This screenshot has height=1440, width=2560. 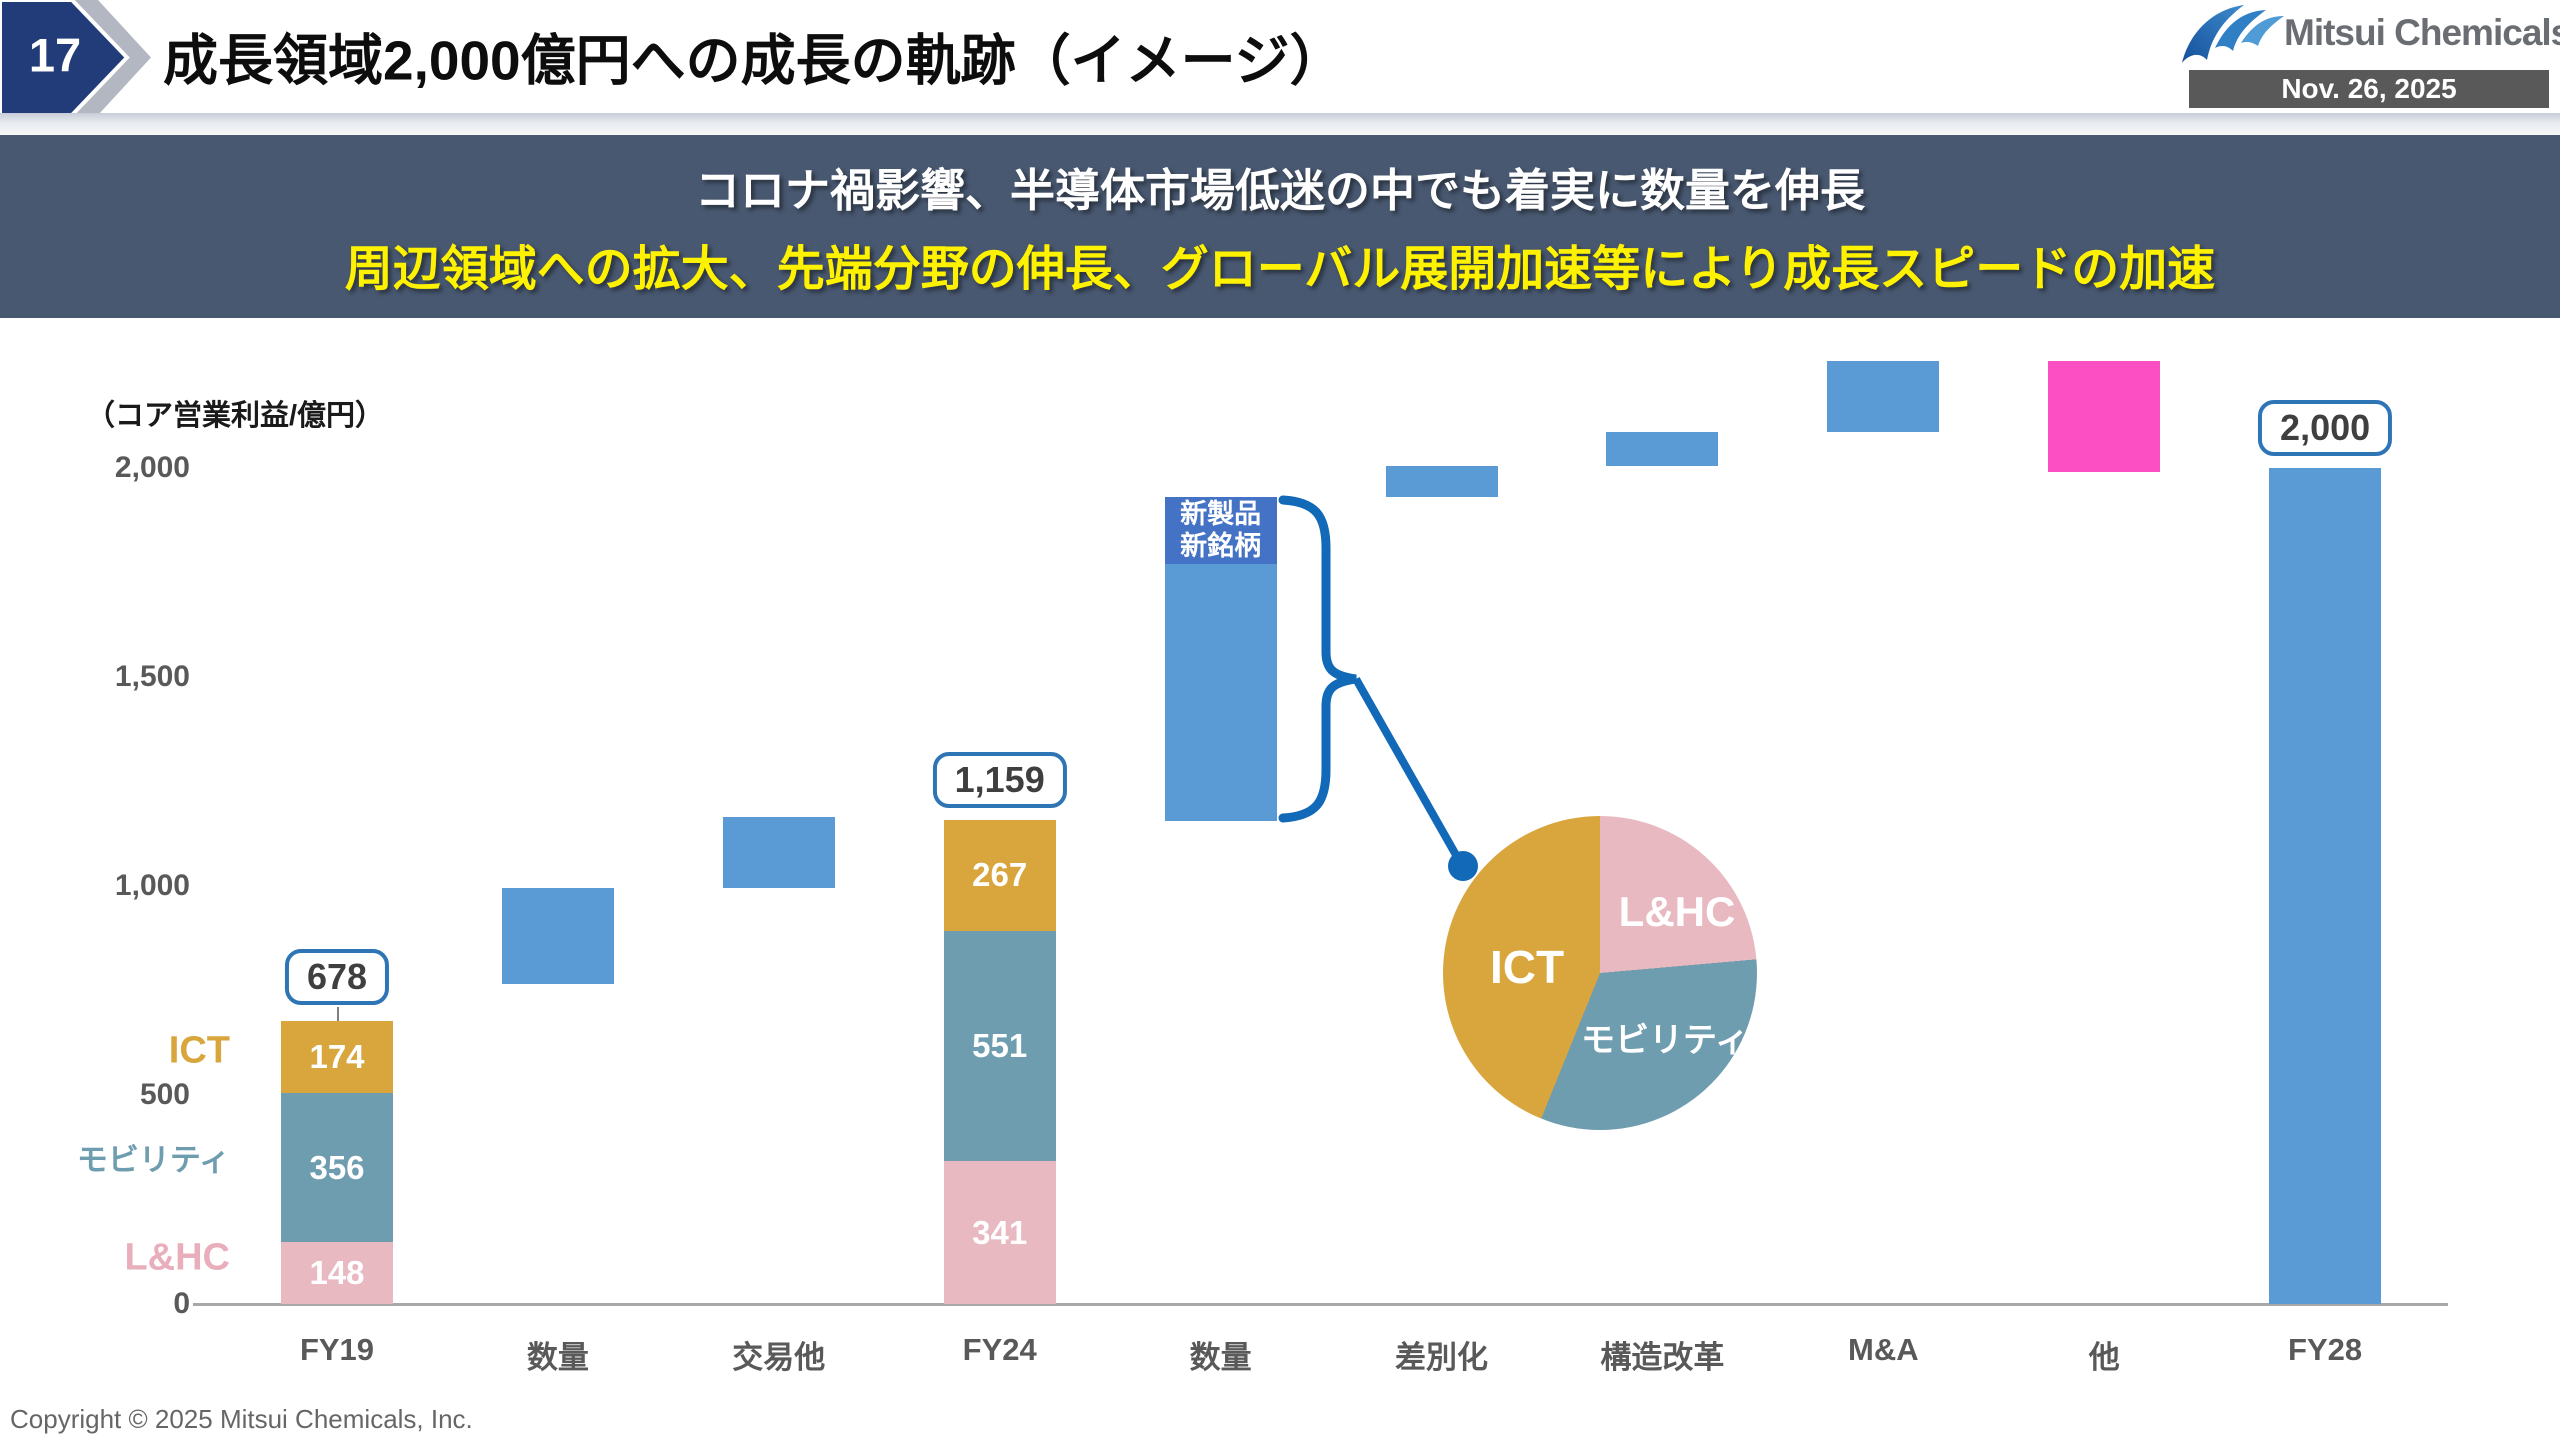 What do you see at coordinates (153, 1160) in the screenshot?
I see `legend-label-2: モビリティ` at bounding box center [153, 1160].